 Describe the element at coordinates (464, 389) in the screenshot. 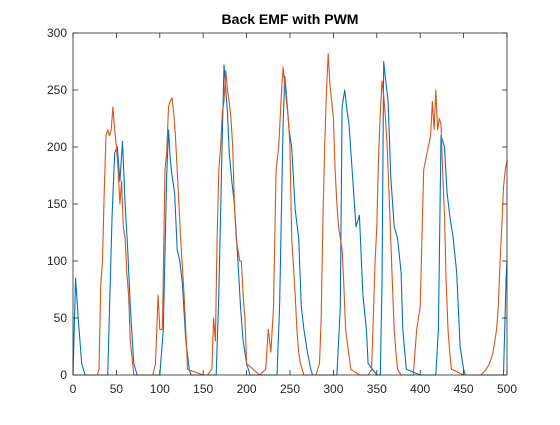

I see `x-tick-label: 450` at that location.